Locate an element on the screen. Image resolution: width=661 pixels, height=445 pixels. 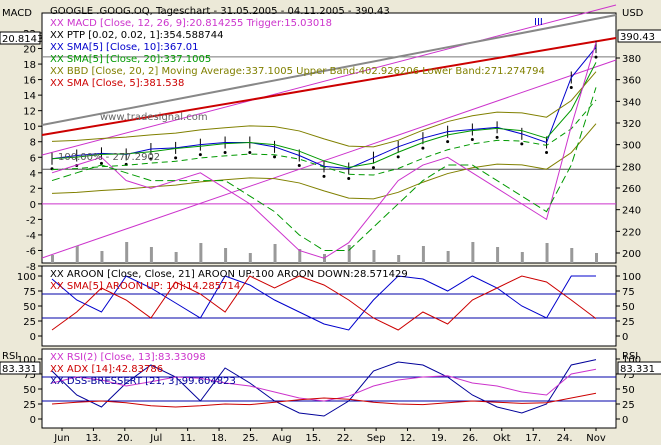
rsi-left-tick-label: 25 is located at coordinates (29, 405).